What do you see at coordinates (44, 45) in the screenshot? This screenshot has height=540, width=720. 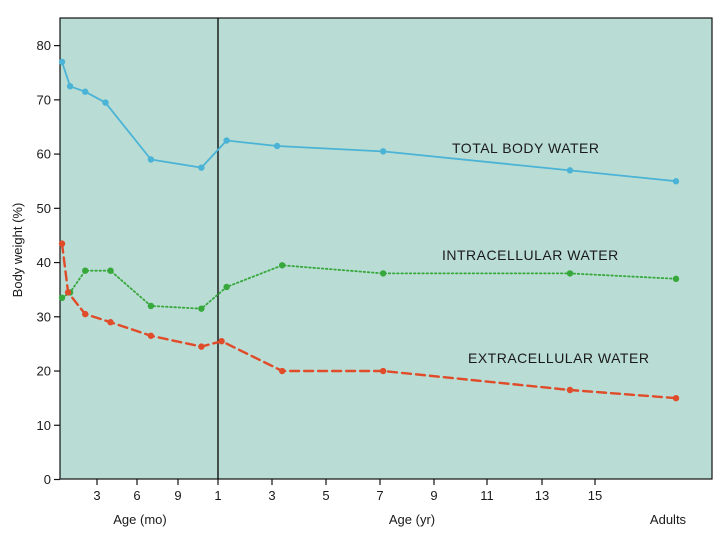 I see `y-tick-label: 80` at bounding box center [44, 45].